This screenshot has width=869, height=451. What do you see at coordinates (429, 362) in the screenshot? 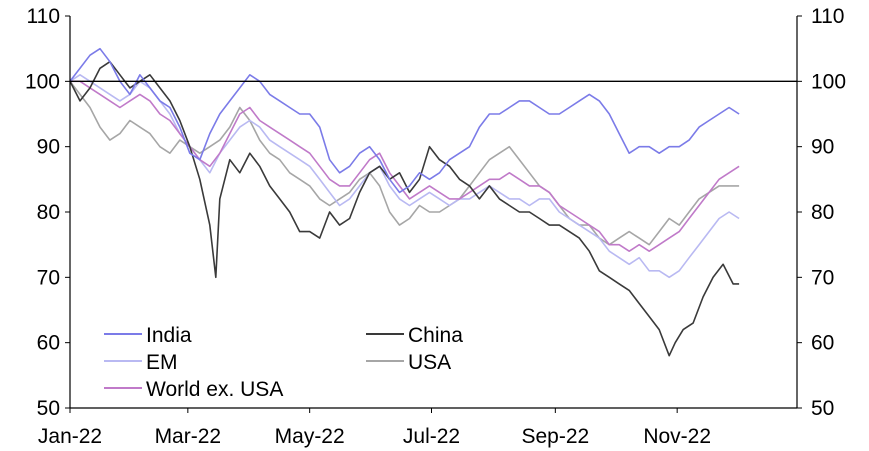
I see `legend-label-usa: USA` at bounding box center [429, 362].